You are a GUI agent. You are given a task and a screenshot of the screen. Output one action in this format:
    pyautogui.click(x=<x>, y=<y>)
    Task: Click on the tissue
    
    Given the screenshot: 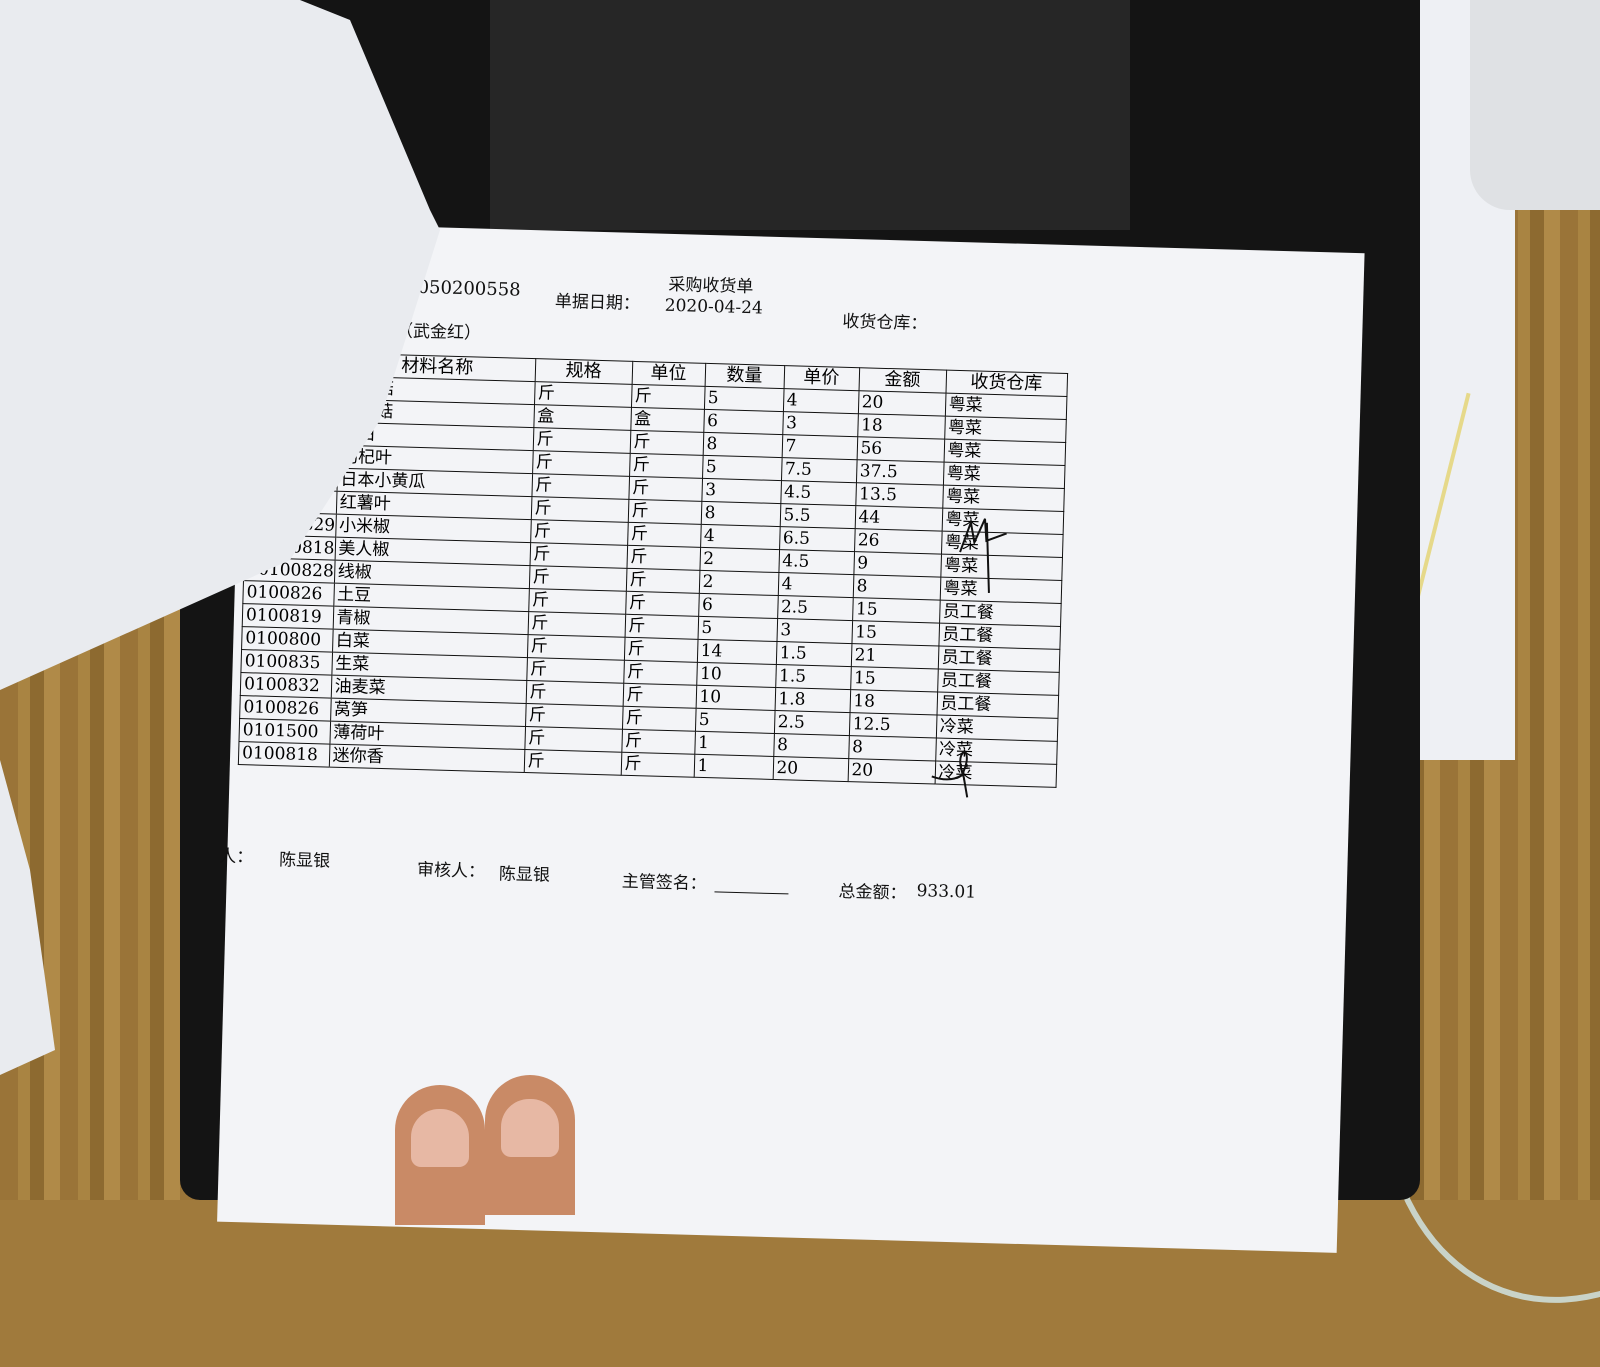 What is the action you would take?
    pyautogui.click(x=1535, y=105)
    